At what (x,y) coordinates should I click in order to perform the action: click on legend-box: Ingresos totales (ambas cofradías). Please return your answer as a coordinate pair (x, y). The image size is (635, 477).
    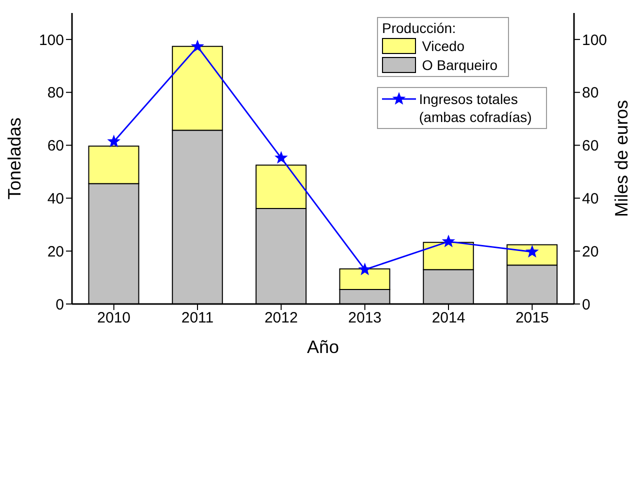
    Looking at the image, I should click on (462, 108).